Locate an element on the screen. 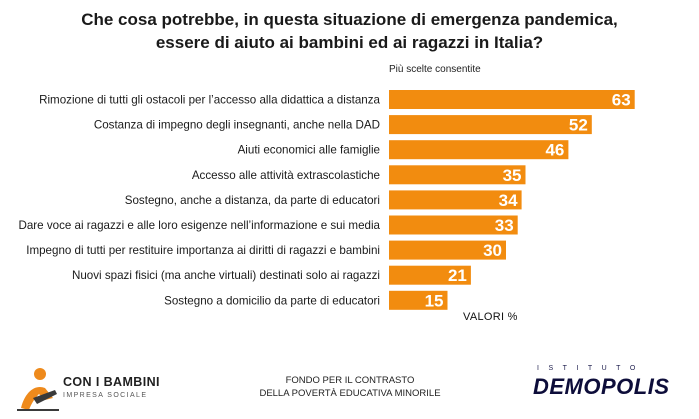  footer-fund-line-1: FONDO PER IL CONTRASTO is located at coordinates (350, 380).